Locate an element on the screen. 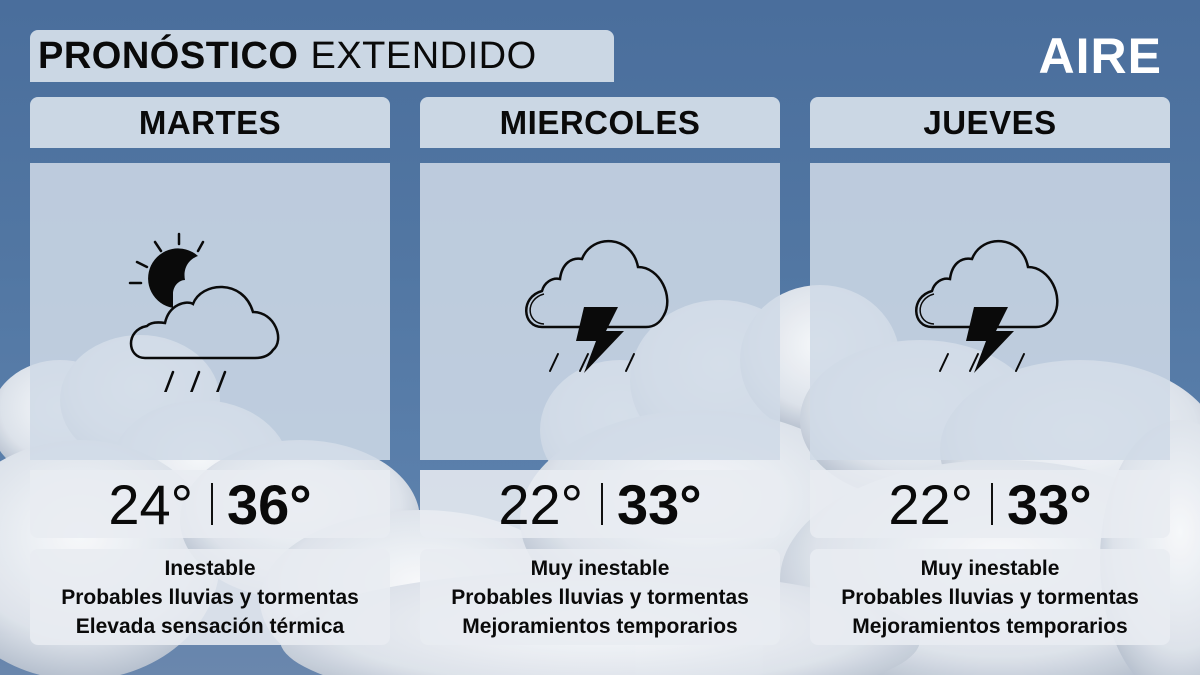 The image size is (1200, 675). title-bold: PRONÓSTICO is located at coordinates (168, 55).